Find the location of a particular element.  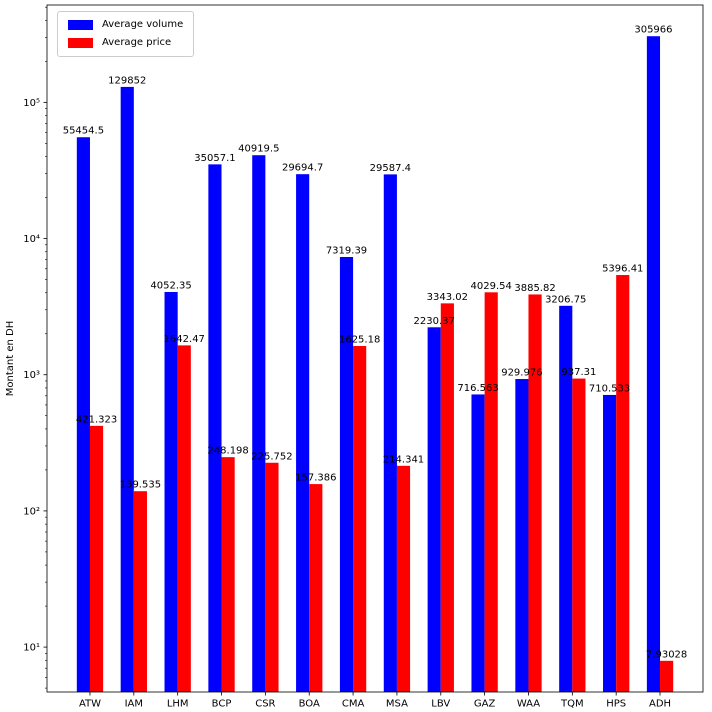

bar-price-CMA is located at coordinates (360, 519).